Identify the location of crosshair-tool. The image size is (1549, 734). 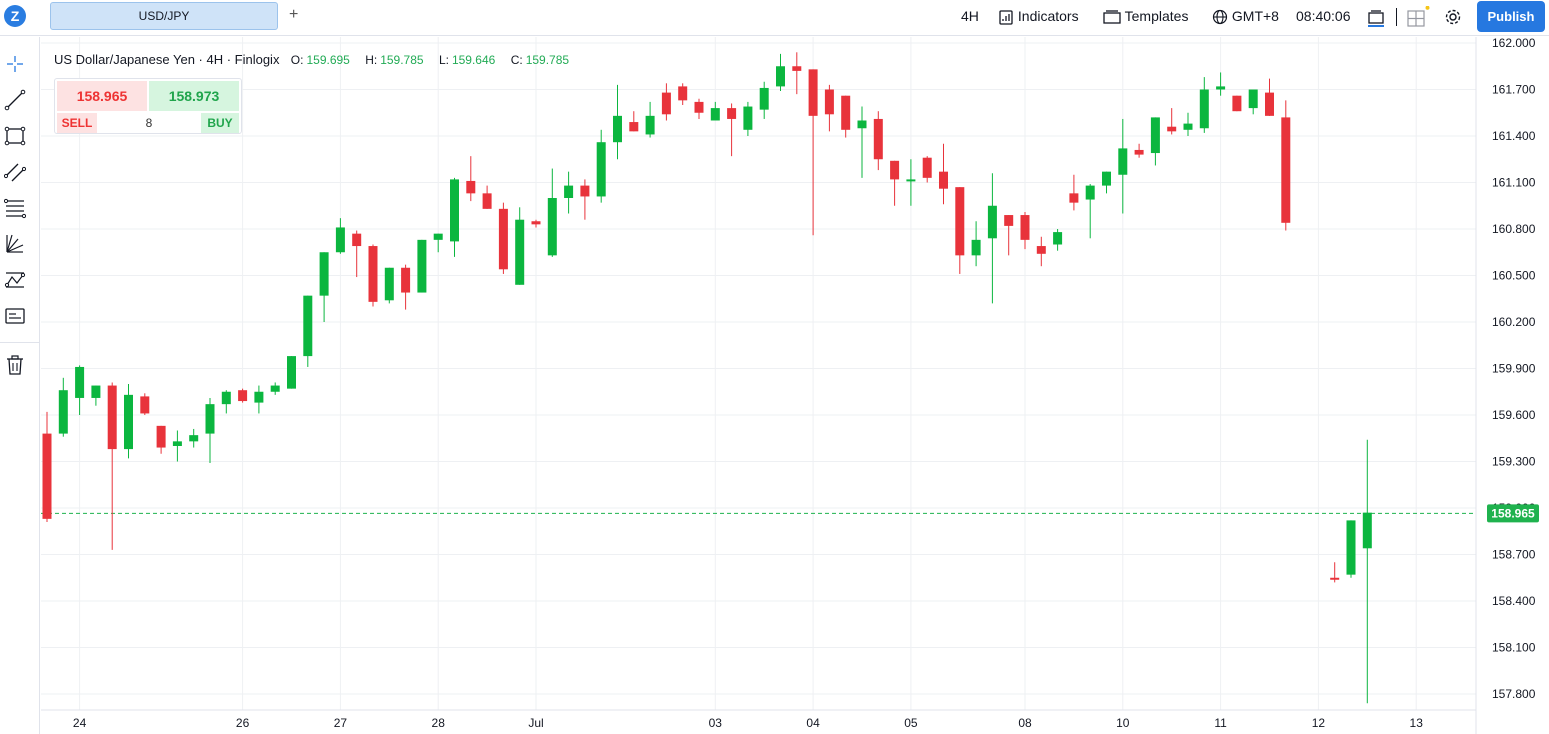
(15, 64).